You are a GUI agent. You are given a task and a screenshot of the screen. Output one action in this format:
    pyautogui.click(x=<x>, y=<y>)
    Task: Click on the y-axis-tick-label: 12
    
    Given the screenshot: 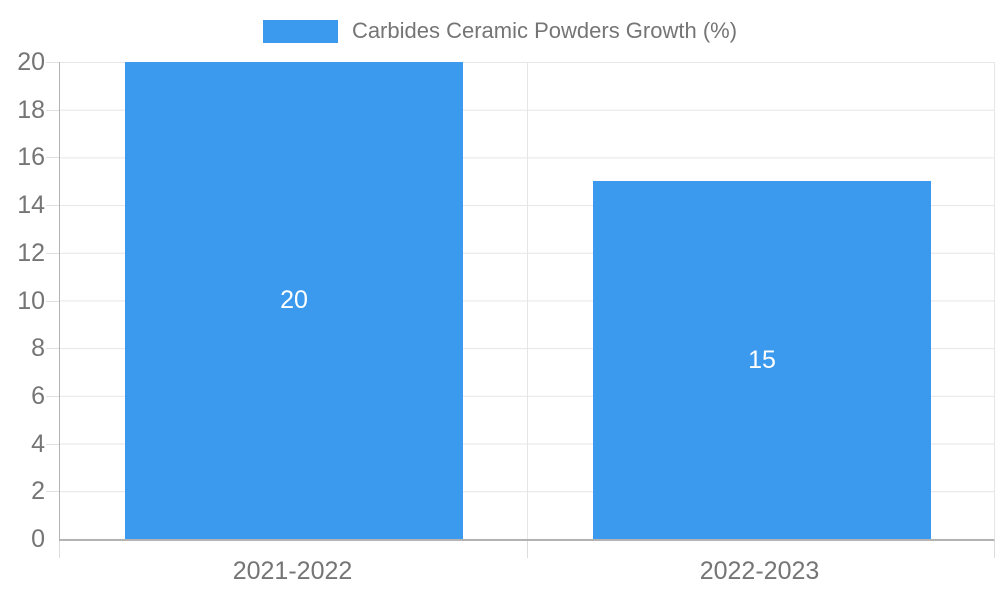 What is the action you would take?
    pyautogui.click(x=31, y=252)
    